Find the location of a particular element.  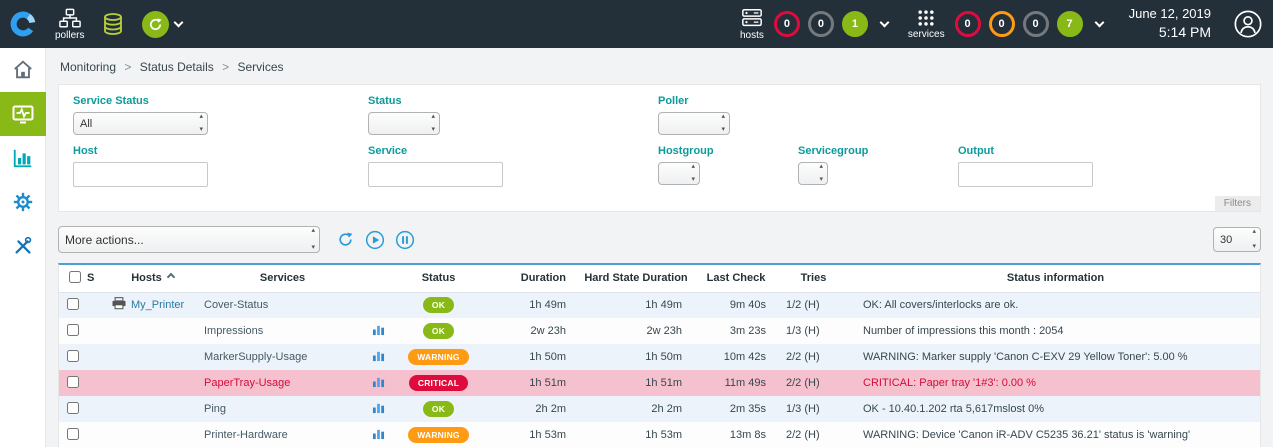

pollers-menu: pollers is located at coordinates (69, 24).